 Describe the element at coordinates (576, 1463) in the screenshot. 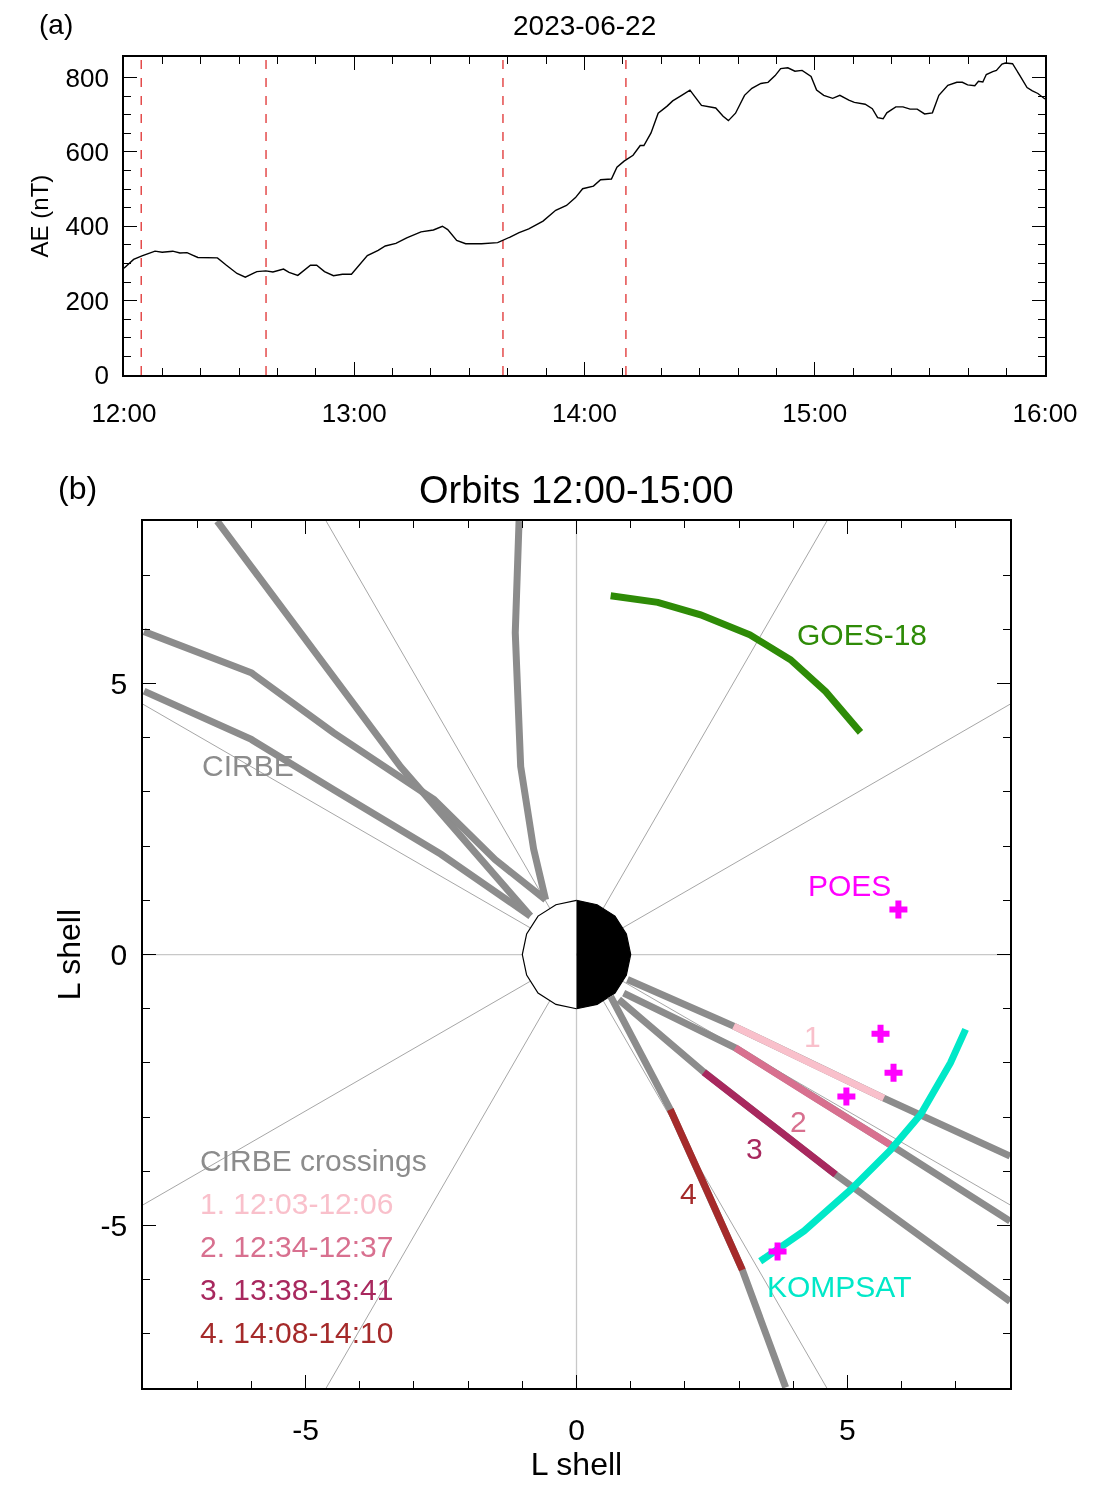

I see `x-axis-title: L shell` at that location.